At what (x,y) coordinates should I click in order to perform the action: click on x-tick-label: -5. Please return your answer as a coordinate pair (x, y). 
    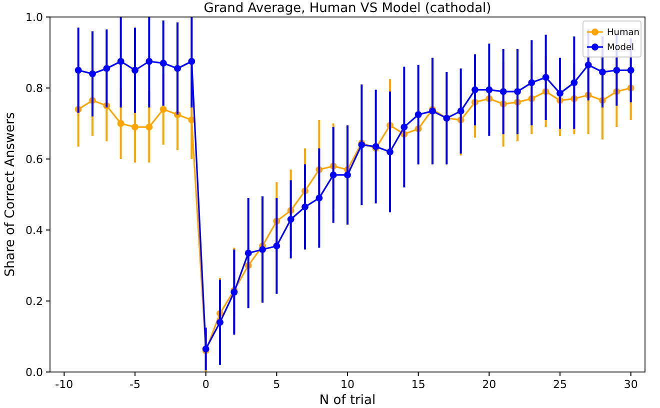
    Looking at the image, I should click on (135, 384).